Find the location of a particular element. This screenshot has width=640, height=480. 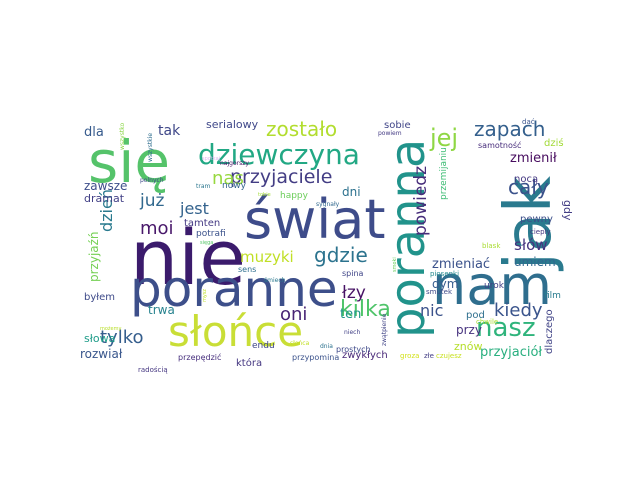

word-zmienil: zmienił is located at coordinates (533, 158).